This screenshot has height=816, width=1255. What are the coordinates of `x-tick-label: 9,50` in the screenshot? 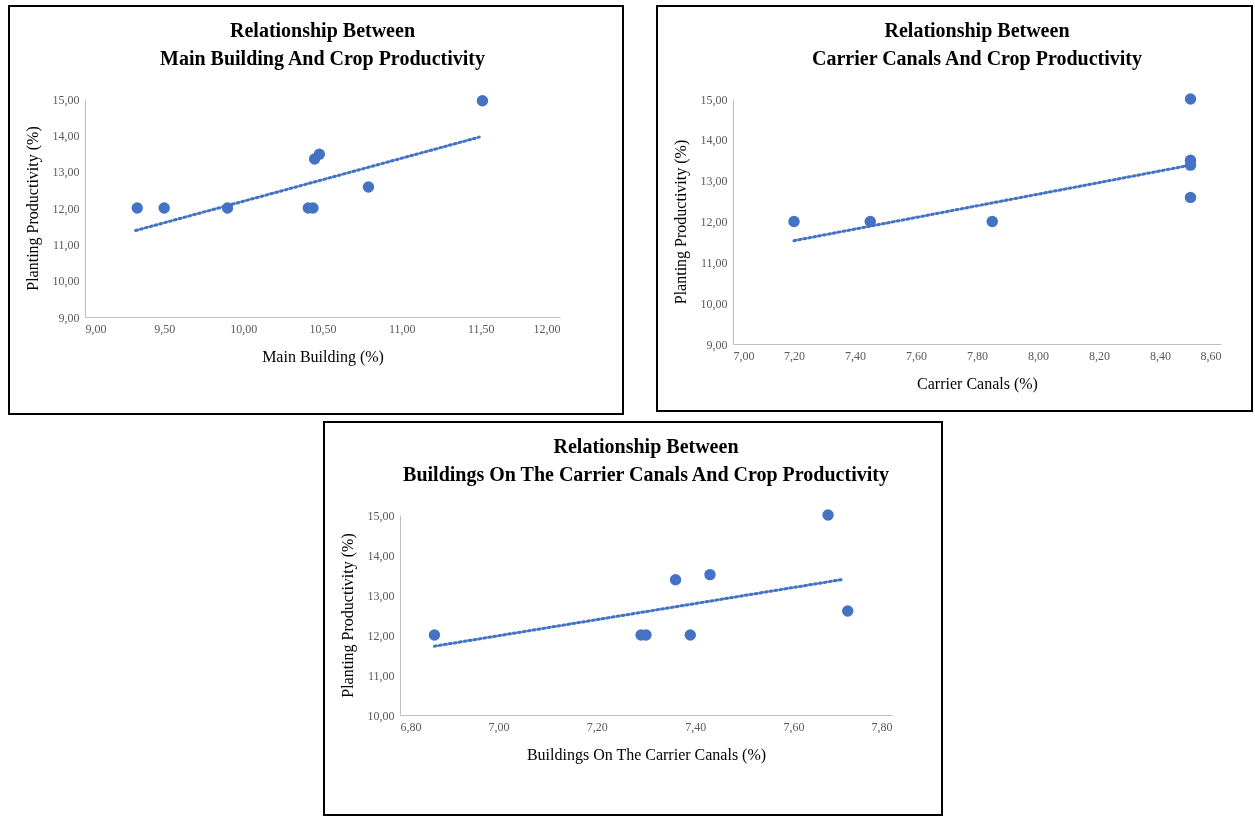 It's located at (165, 328).